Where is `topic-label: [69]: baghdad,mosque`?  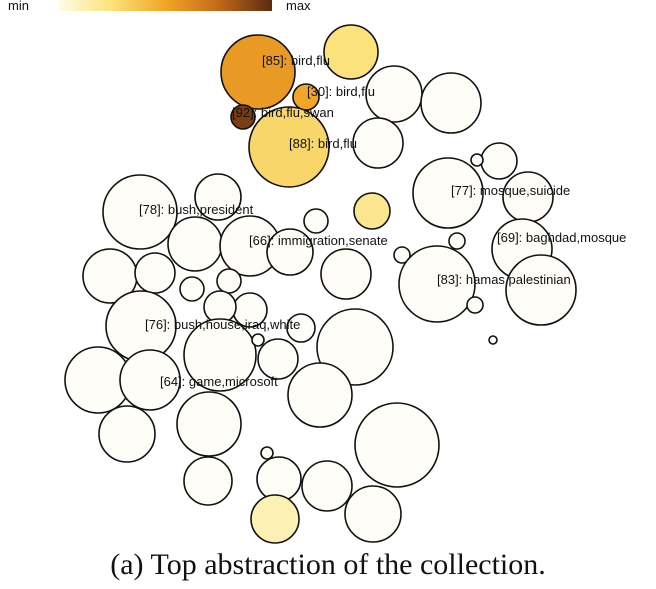
topic-label: [69]: baghdad,mosque is located at coordinates (561, 237).